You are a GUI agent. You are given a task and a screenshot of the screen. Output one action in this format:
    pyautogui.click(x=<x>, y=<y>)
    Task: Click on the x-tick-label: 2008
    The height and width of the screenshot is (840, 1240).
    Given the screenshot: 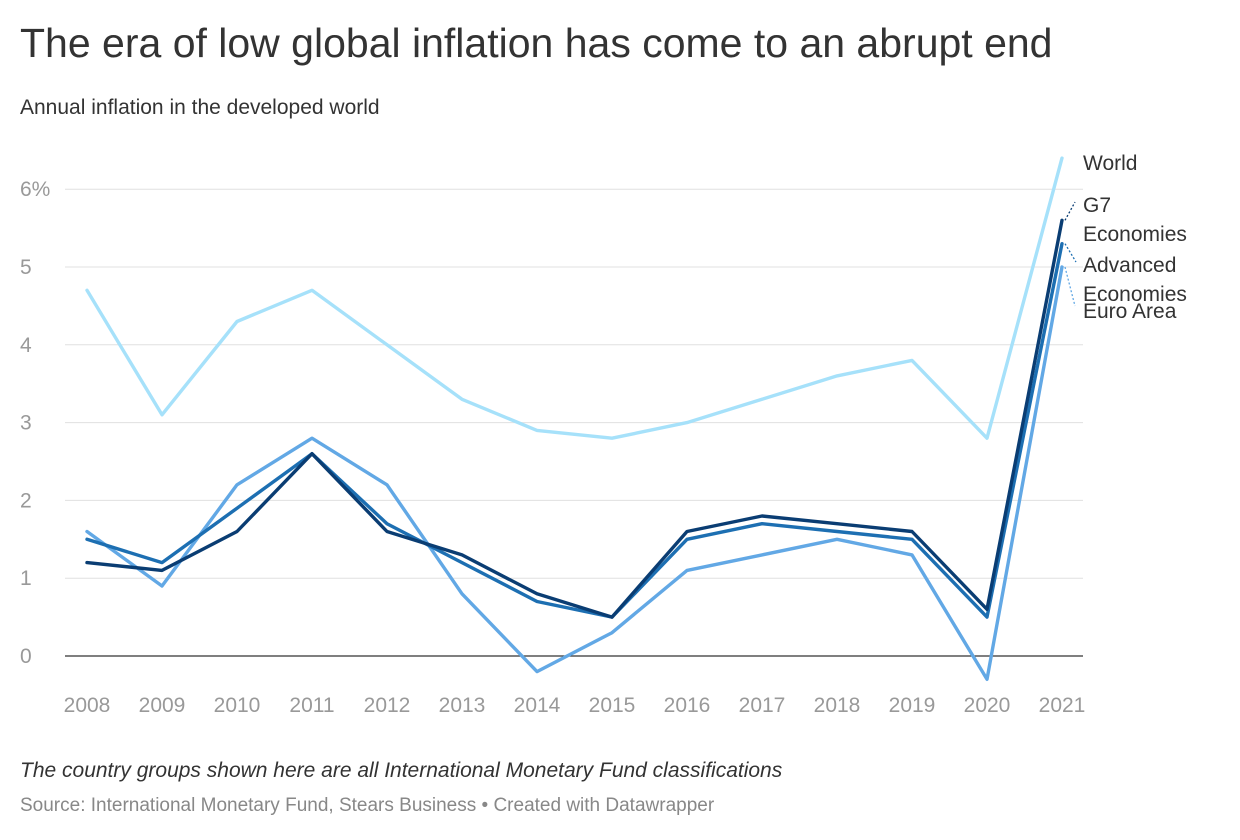 What is the action you would take?
    pyautogui.click(x=87, y=705)
    